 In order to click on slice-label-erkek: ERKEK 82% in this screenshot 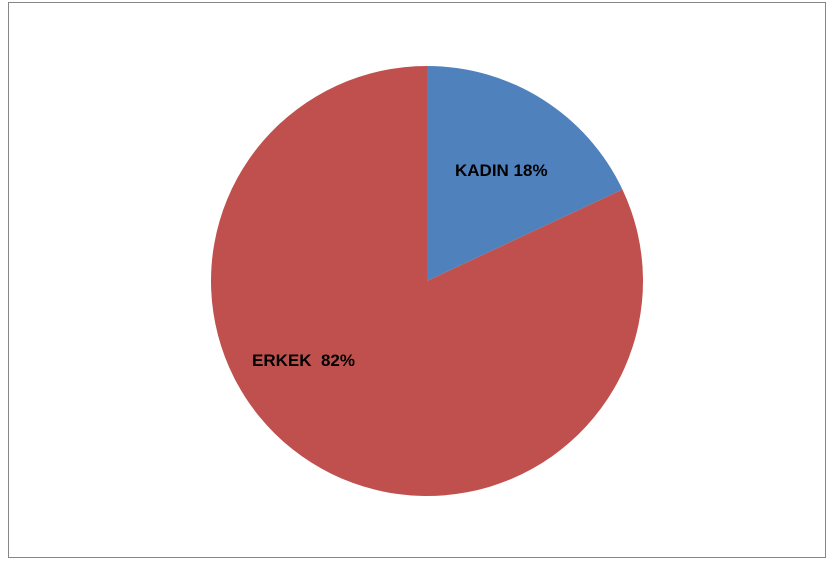, I will do `click(303, 360)`.